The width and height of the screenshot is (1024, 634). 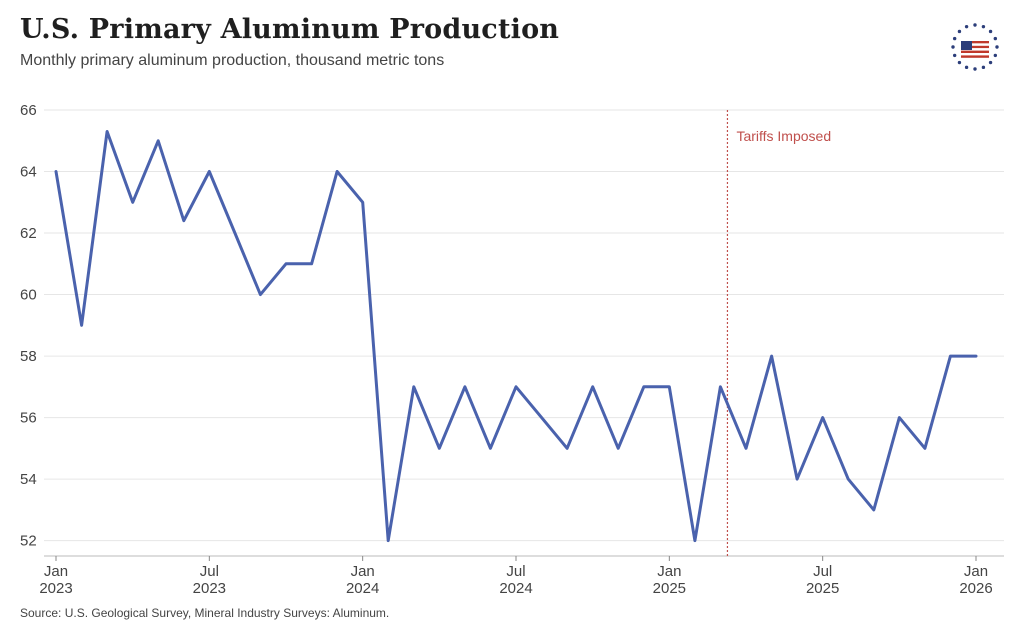 What do you see at coordinates (28, 110) in the screenshot?
I see `y-tick-label: 66` at bounding box center [28, 110].